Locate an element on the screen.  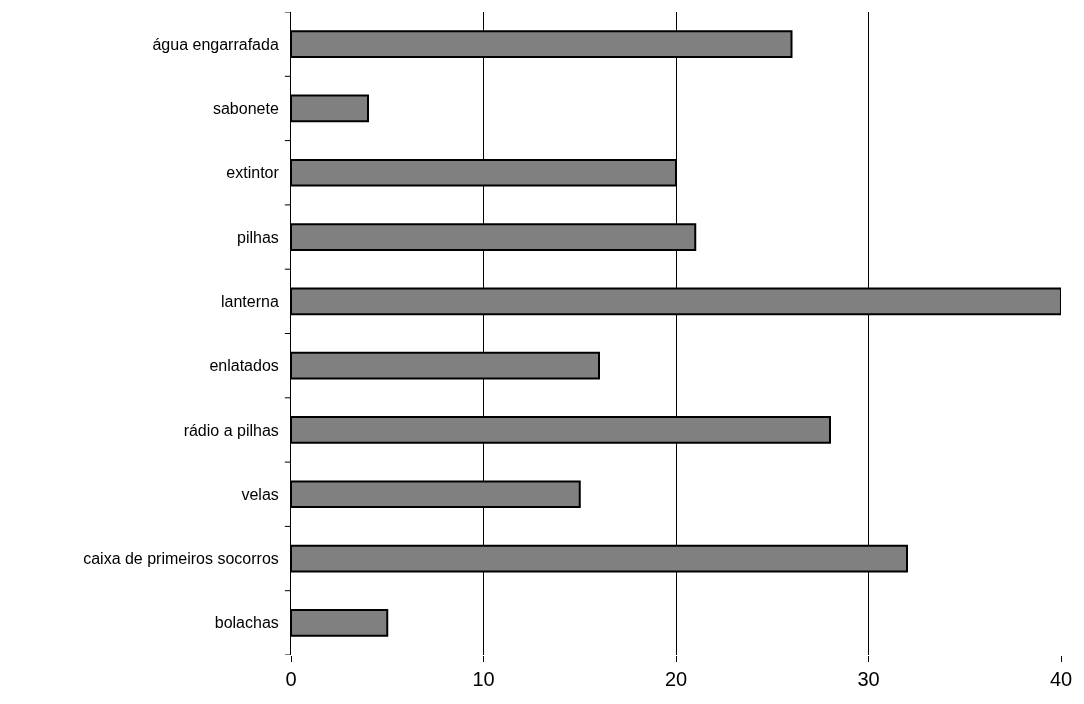
y-tick-label: pilhas is located at coordinates (257, 237).